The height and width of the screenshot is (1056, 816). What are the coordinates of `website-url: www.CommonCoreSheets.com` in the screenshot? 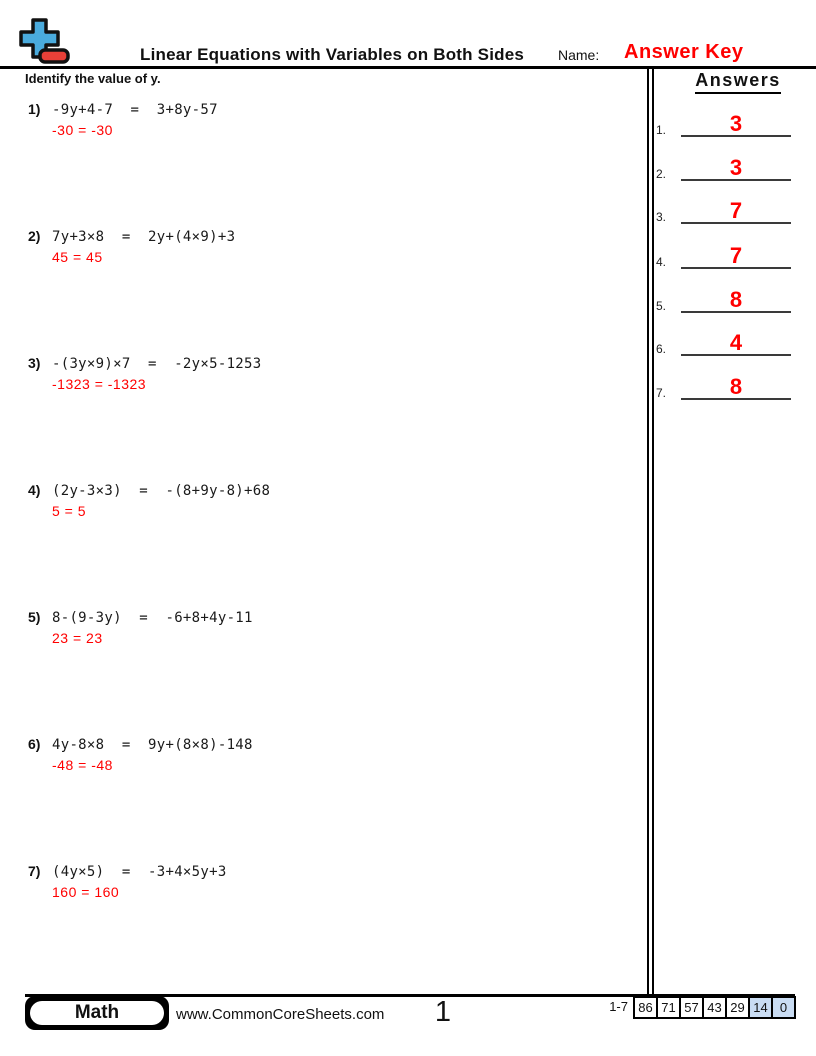 It's located at (280, 1014).